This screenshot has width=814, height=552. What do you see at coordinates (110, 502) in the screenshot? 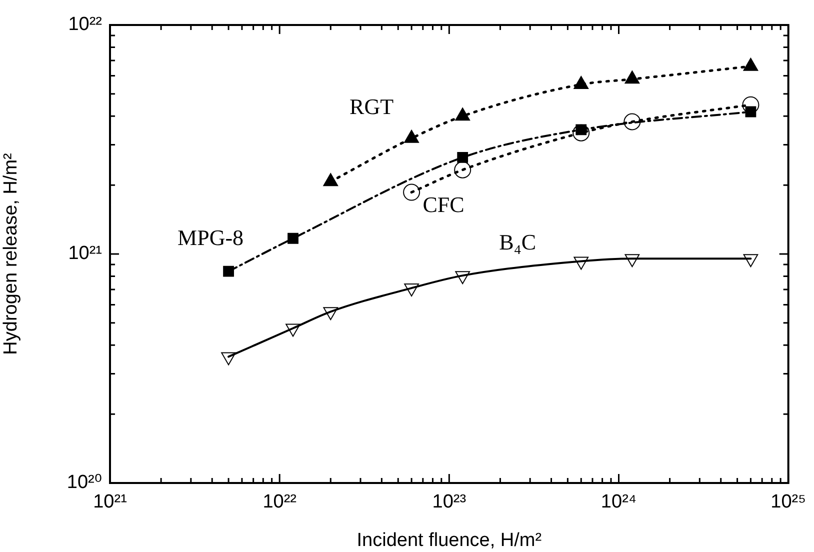
I see `x-tick-label: 10²¹` at bounding box center [110, 502].